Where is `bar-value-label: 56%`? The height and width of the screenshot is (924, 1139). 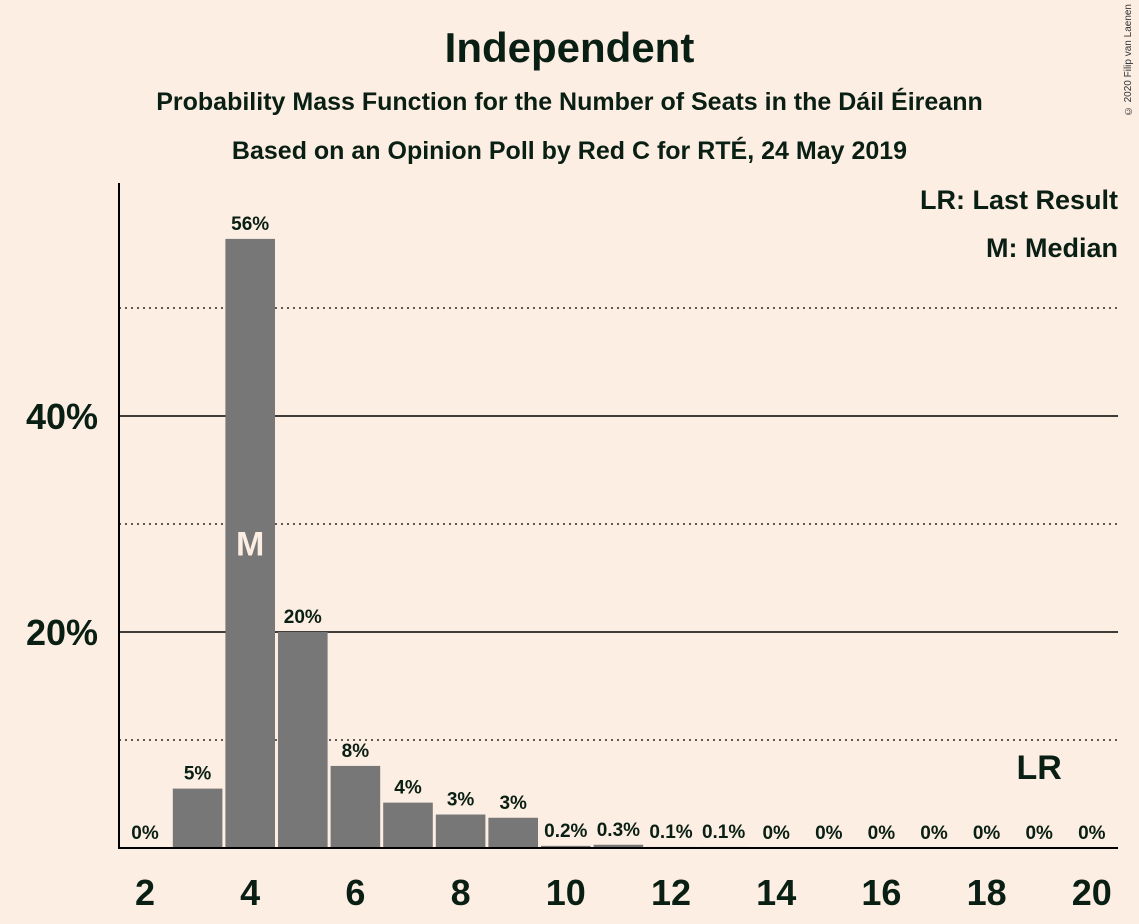 bar-value-label: 56% is located at coordinates (250, 224).